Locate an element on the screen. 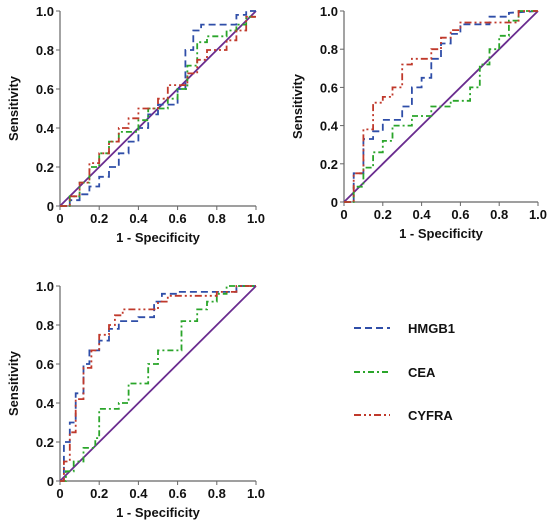  chart2-x-tick-label: 0.8 is located at coordinates (499, 214).